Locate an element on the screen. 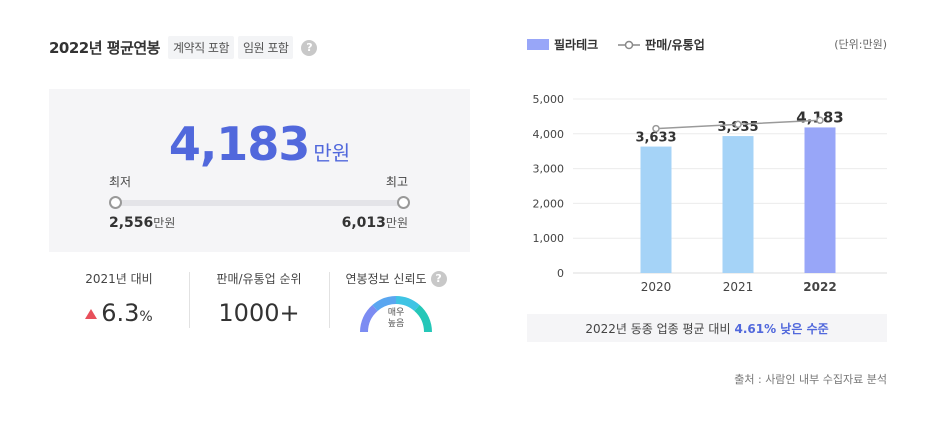 The height and width of the screenshot is (429, 944). stat-reliability: 연봉정보 신뢰도? 매우 높음 is located at coordinates (396, 301).